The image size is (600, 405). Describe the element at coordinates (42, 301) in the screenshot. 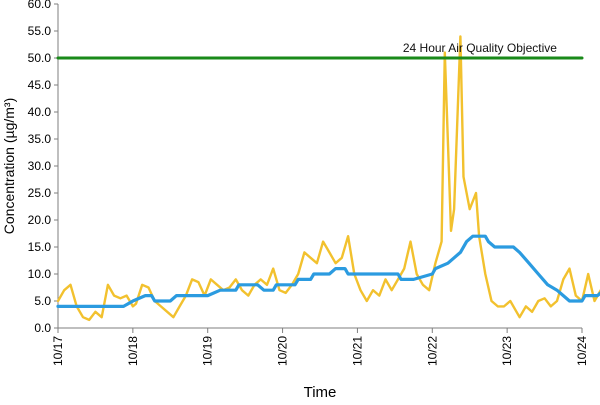

I see `y-tick-label: 5.0` at that location.